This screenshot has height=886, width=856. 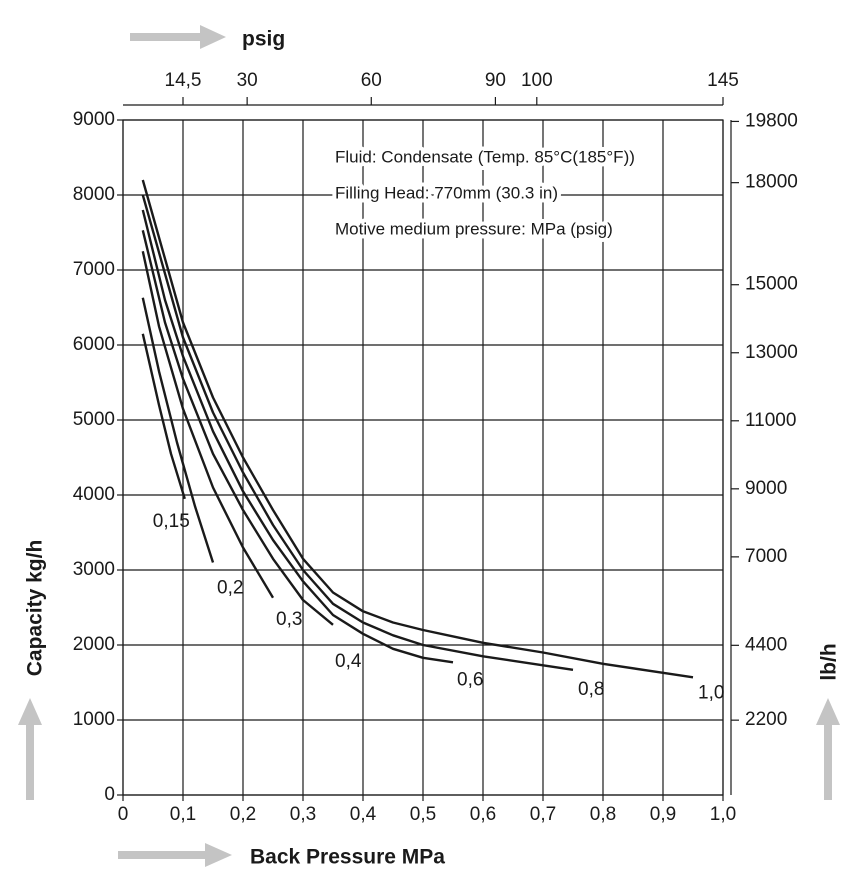 I want to click on y2-tick-label: 2200, so click(x=766, y=719).